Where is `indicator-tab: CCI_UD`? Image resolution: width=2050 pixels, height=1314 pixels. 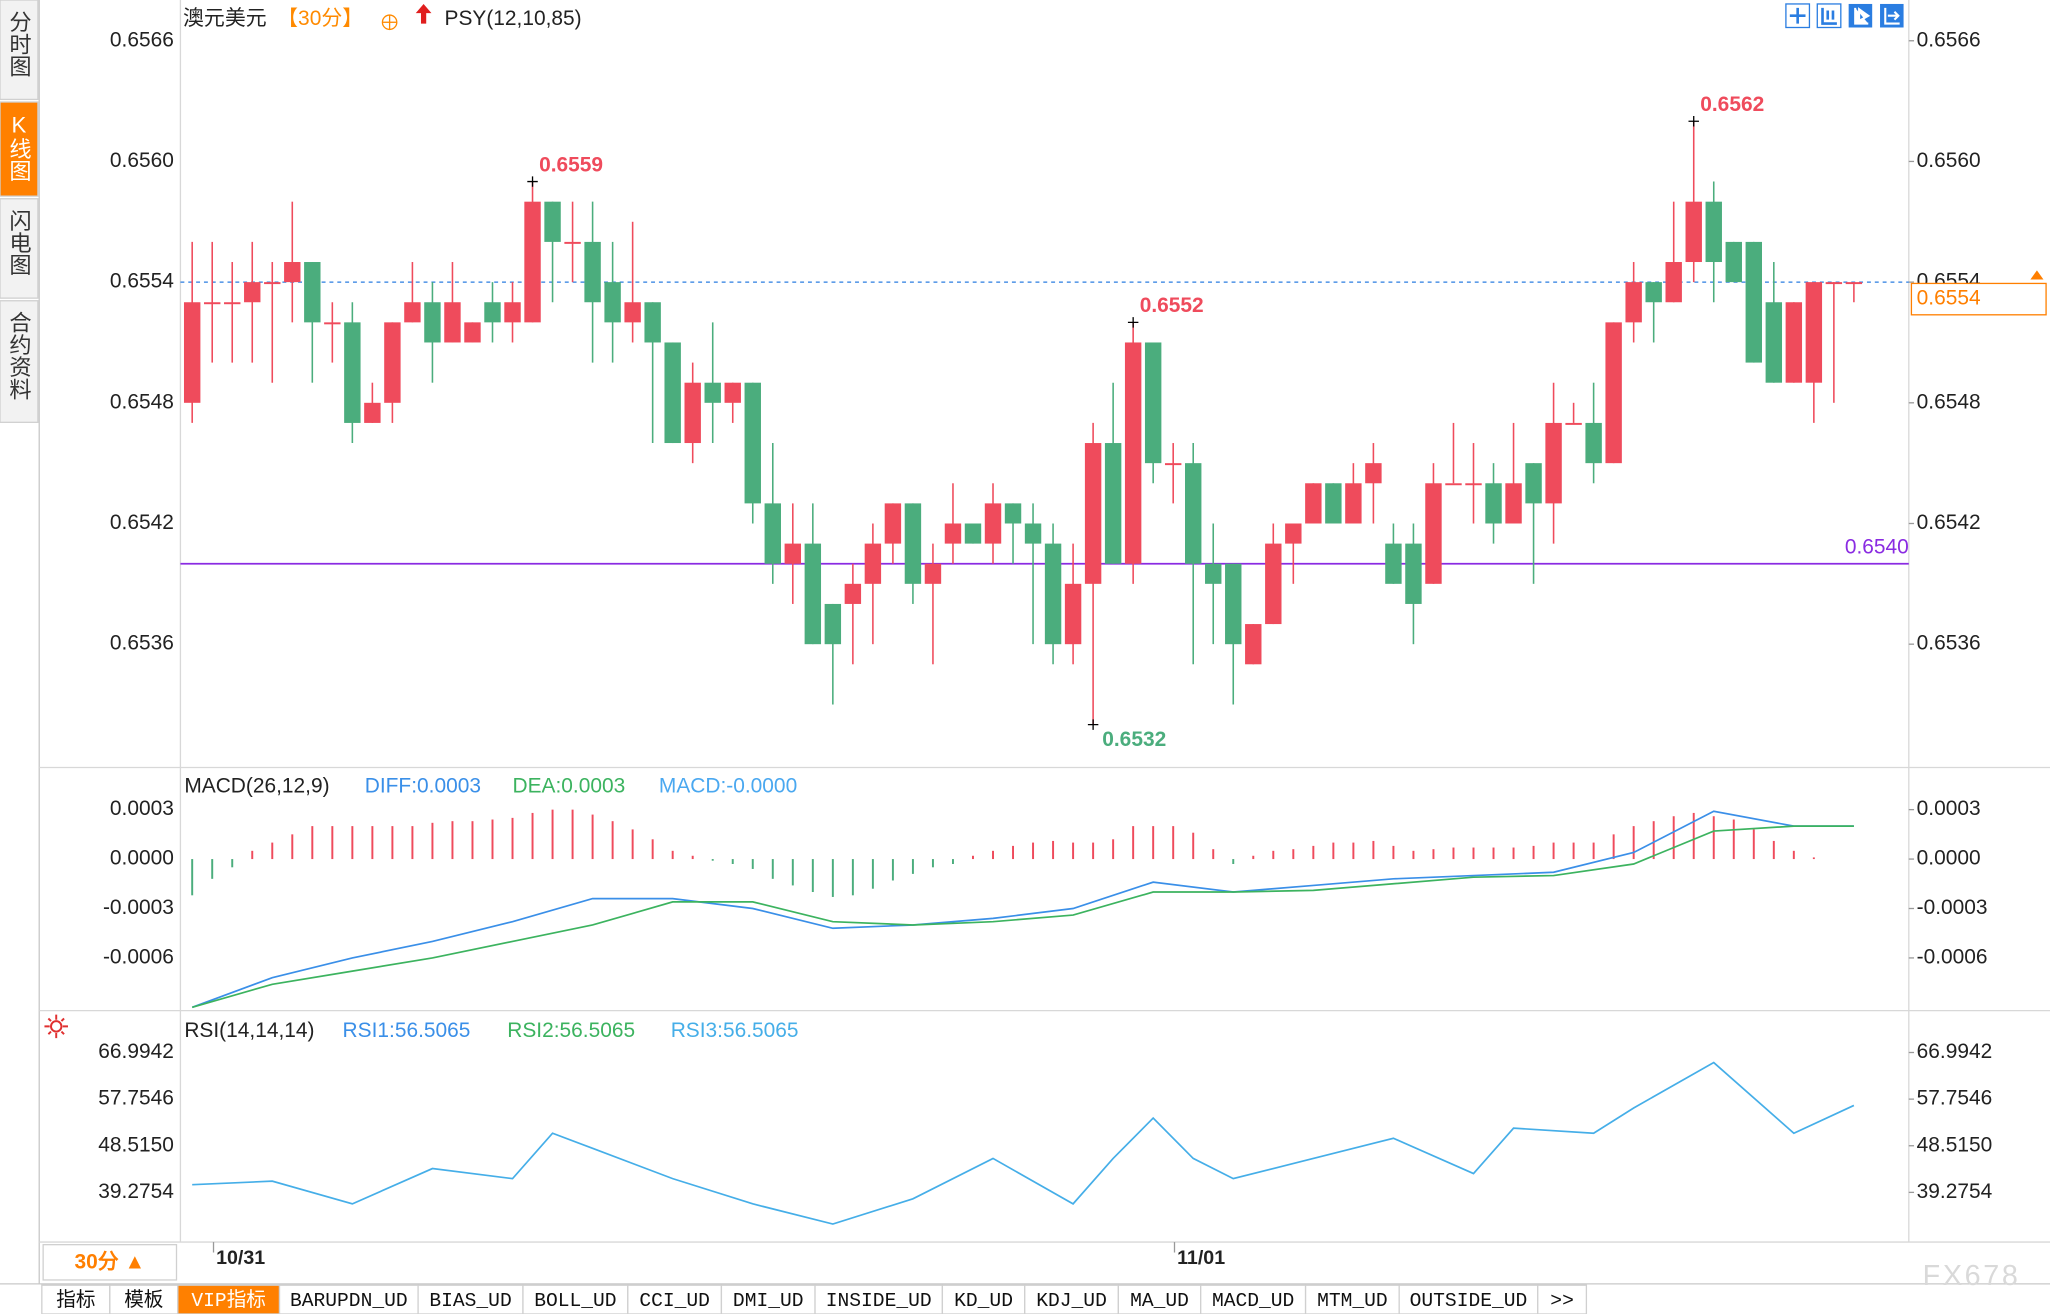
indicator-tab: CCI_UD is located at coordinates (675, 1299).